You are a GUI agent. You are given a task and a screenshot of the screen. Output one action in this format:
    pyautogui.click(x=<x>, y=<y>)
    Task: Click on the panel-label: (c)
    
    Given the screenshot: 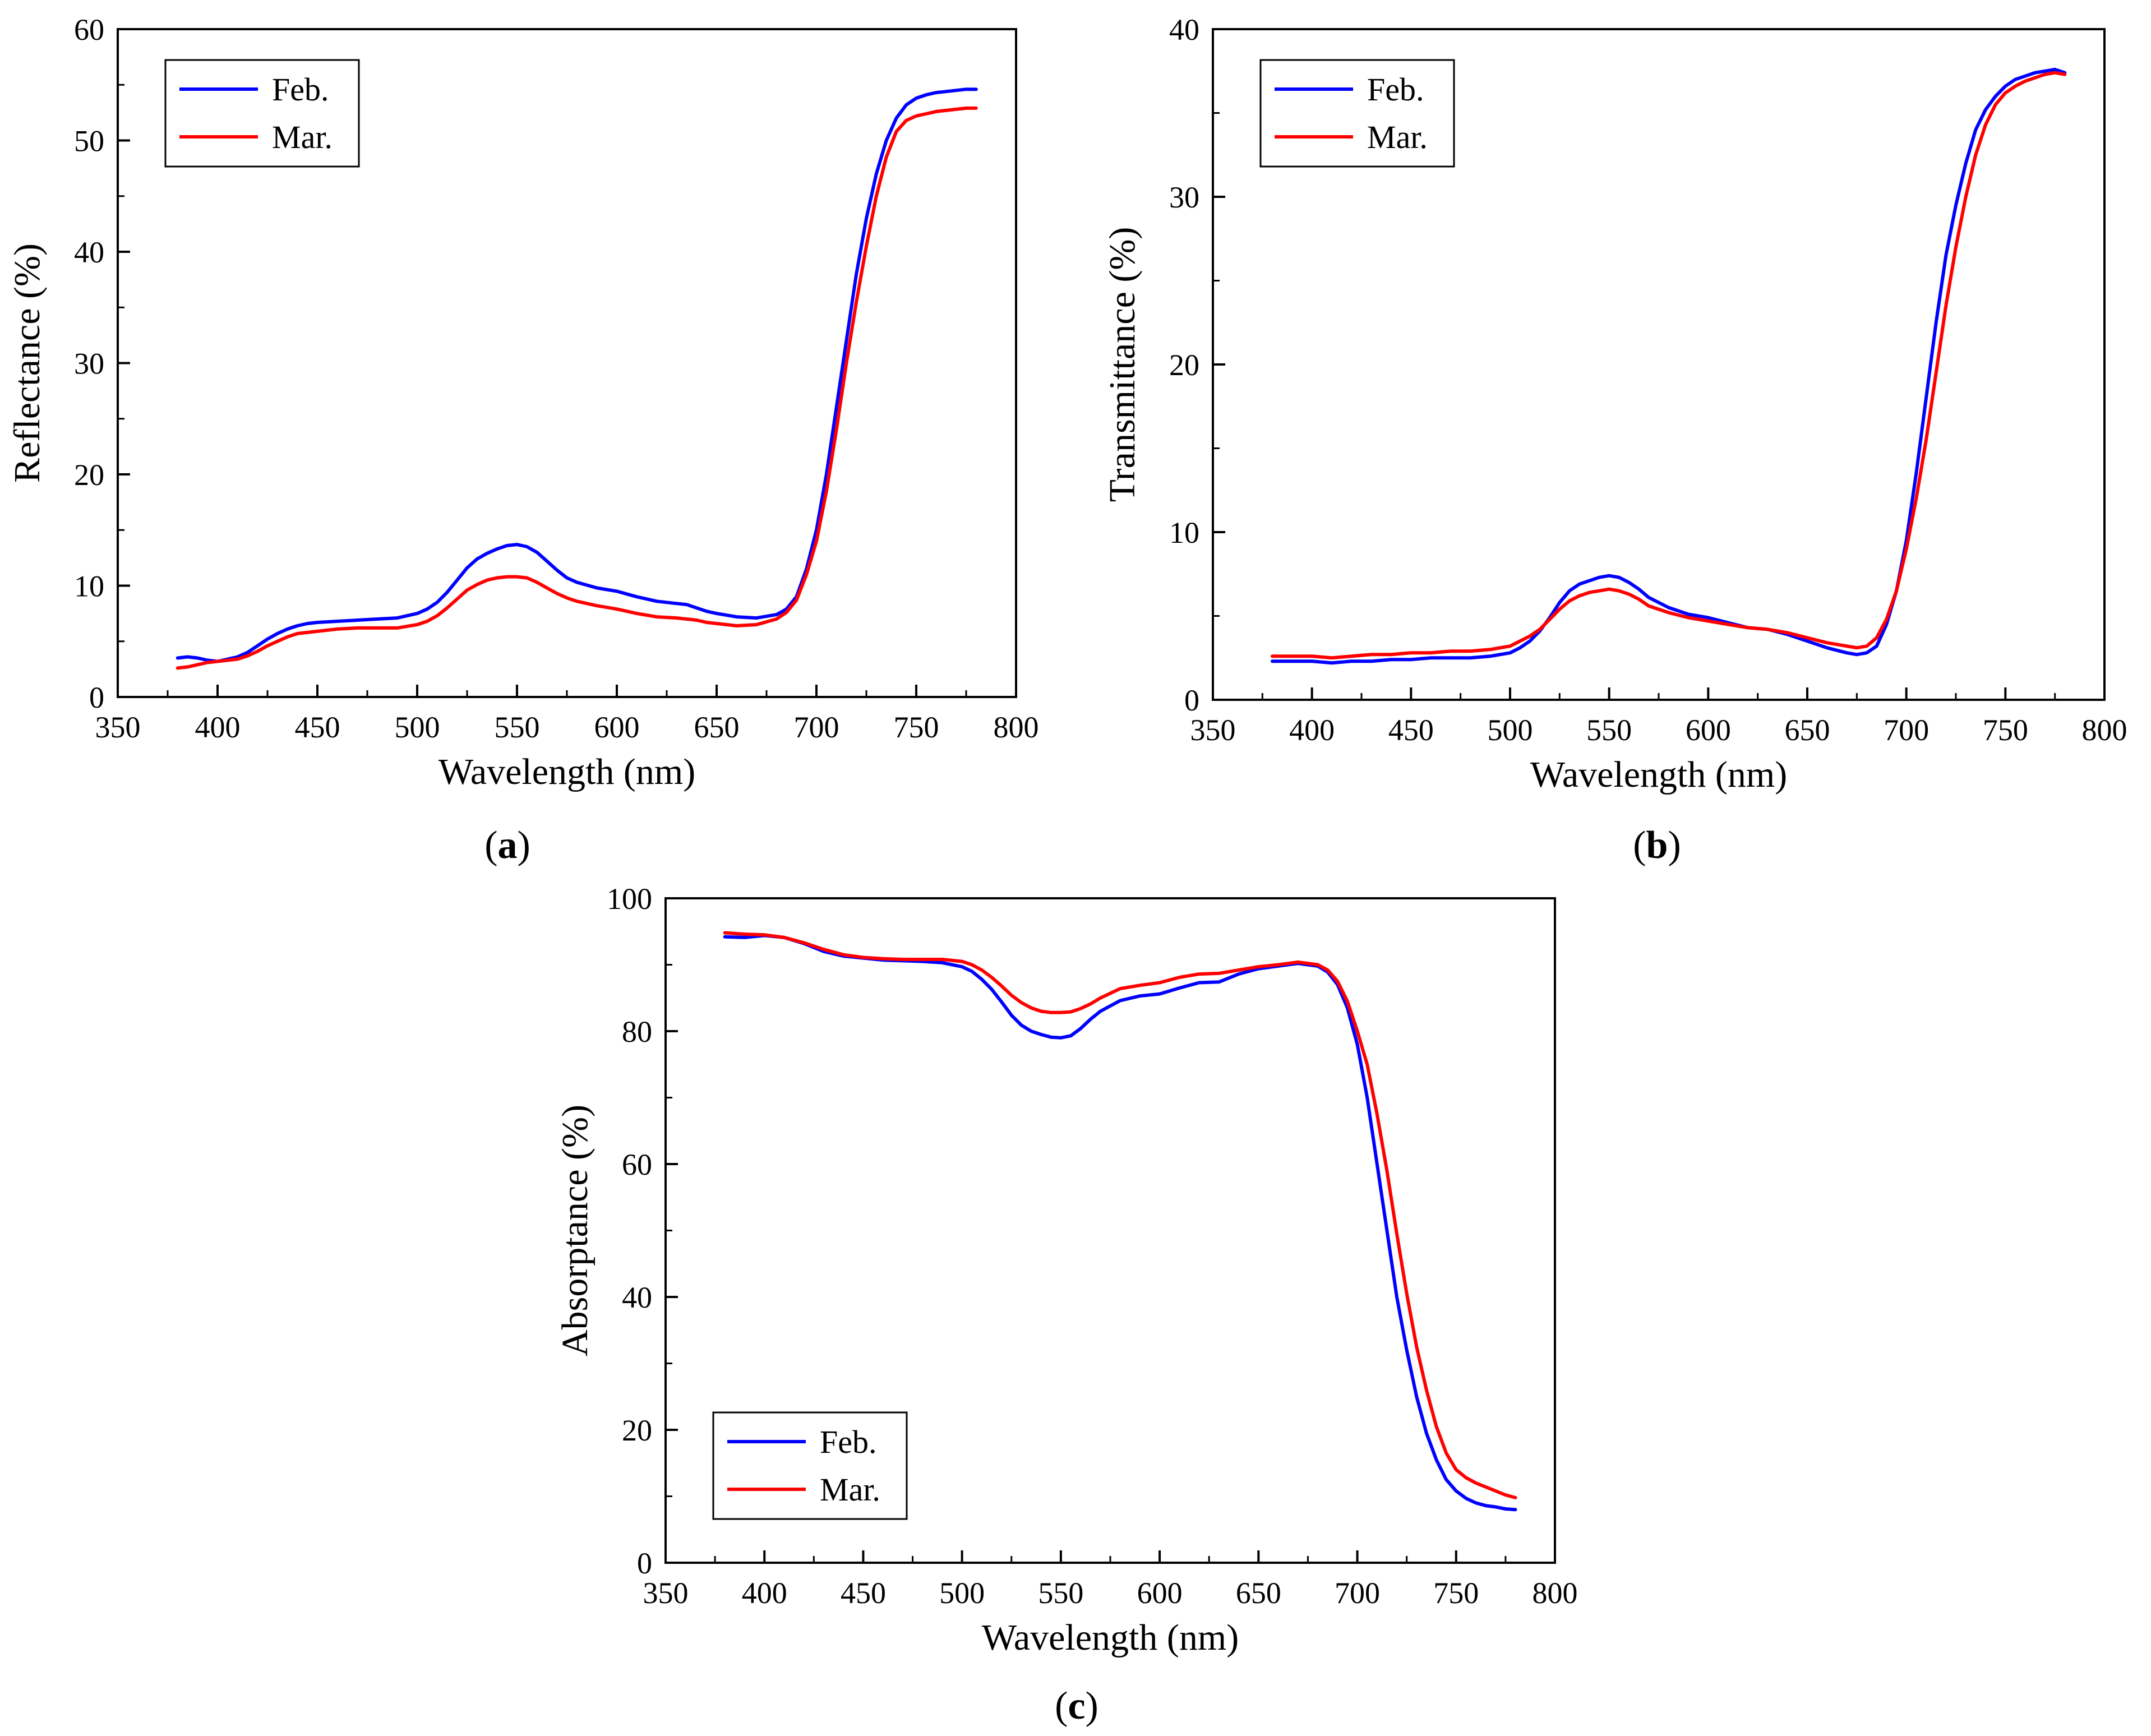 What is the action you would take?
    pyautogui.click(x=1076, y=1706)
    